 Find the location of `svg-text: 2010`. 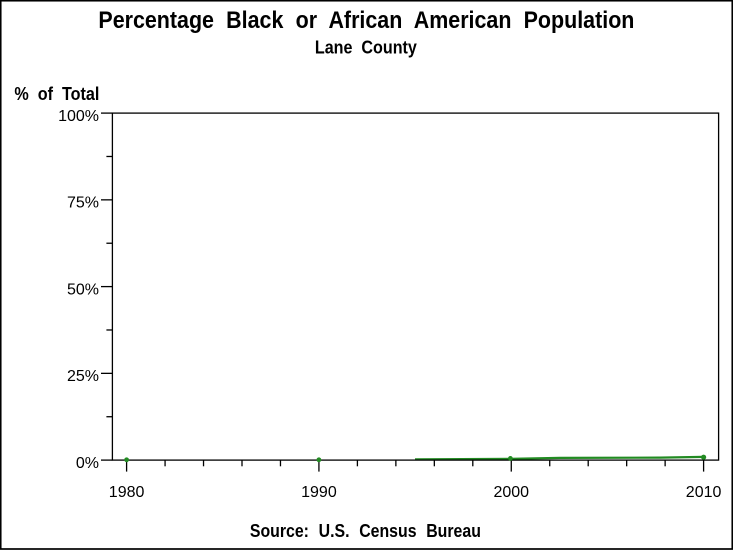

svg-text: 2010 is located at coordinates (704, 492).